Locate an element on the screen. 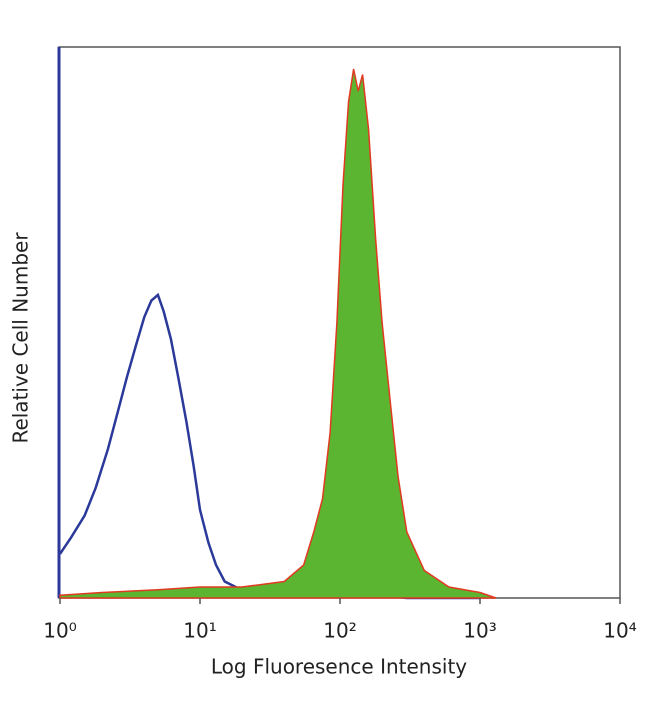  x-tick-label: 10¹ is located at coordinates (199, 631).